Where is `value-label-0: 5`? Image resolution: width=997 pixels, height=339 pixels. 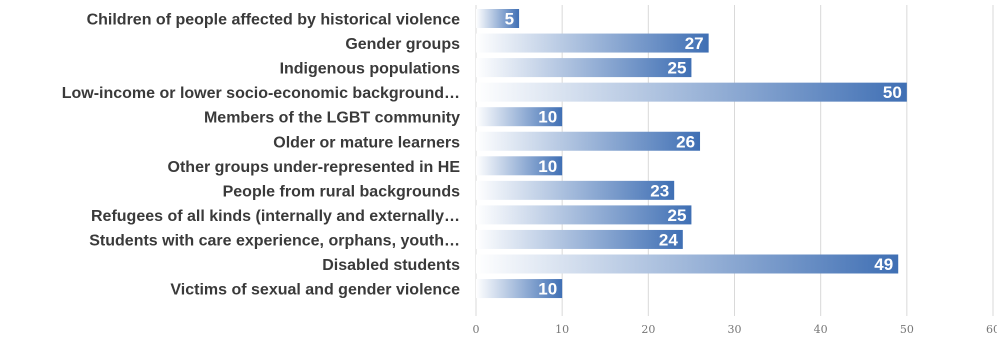
value-label-0: 5 is located at coordinates (509, 19).